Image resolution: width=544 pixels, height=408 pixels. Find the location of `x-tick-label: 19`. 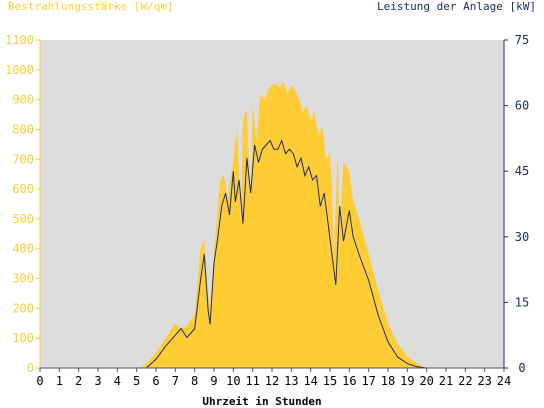

x-tick-label: 19 is located at coordinates (407, 381).